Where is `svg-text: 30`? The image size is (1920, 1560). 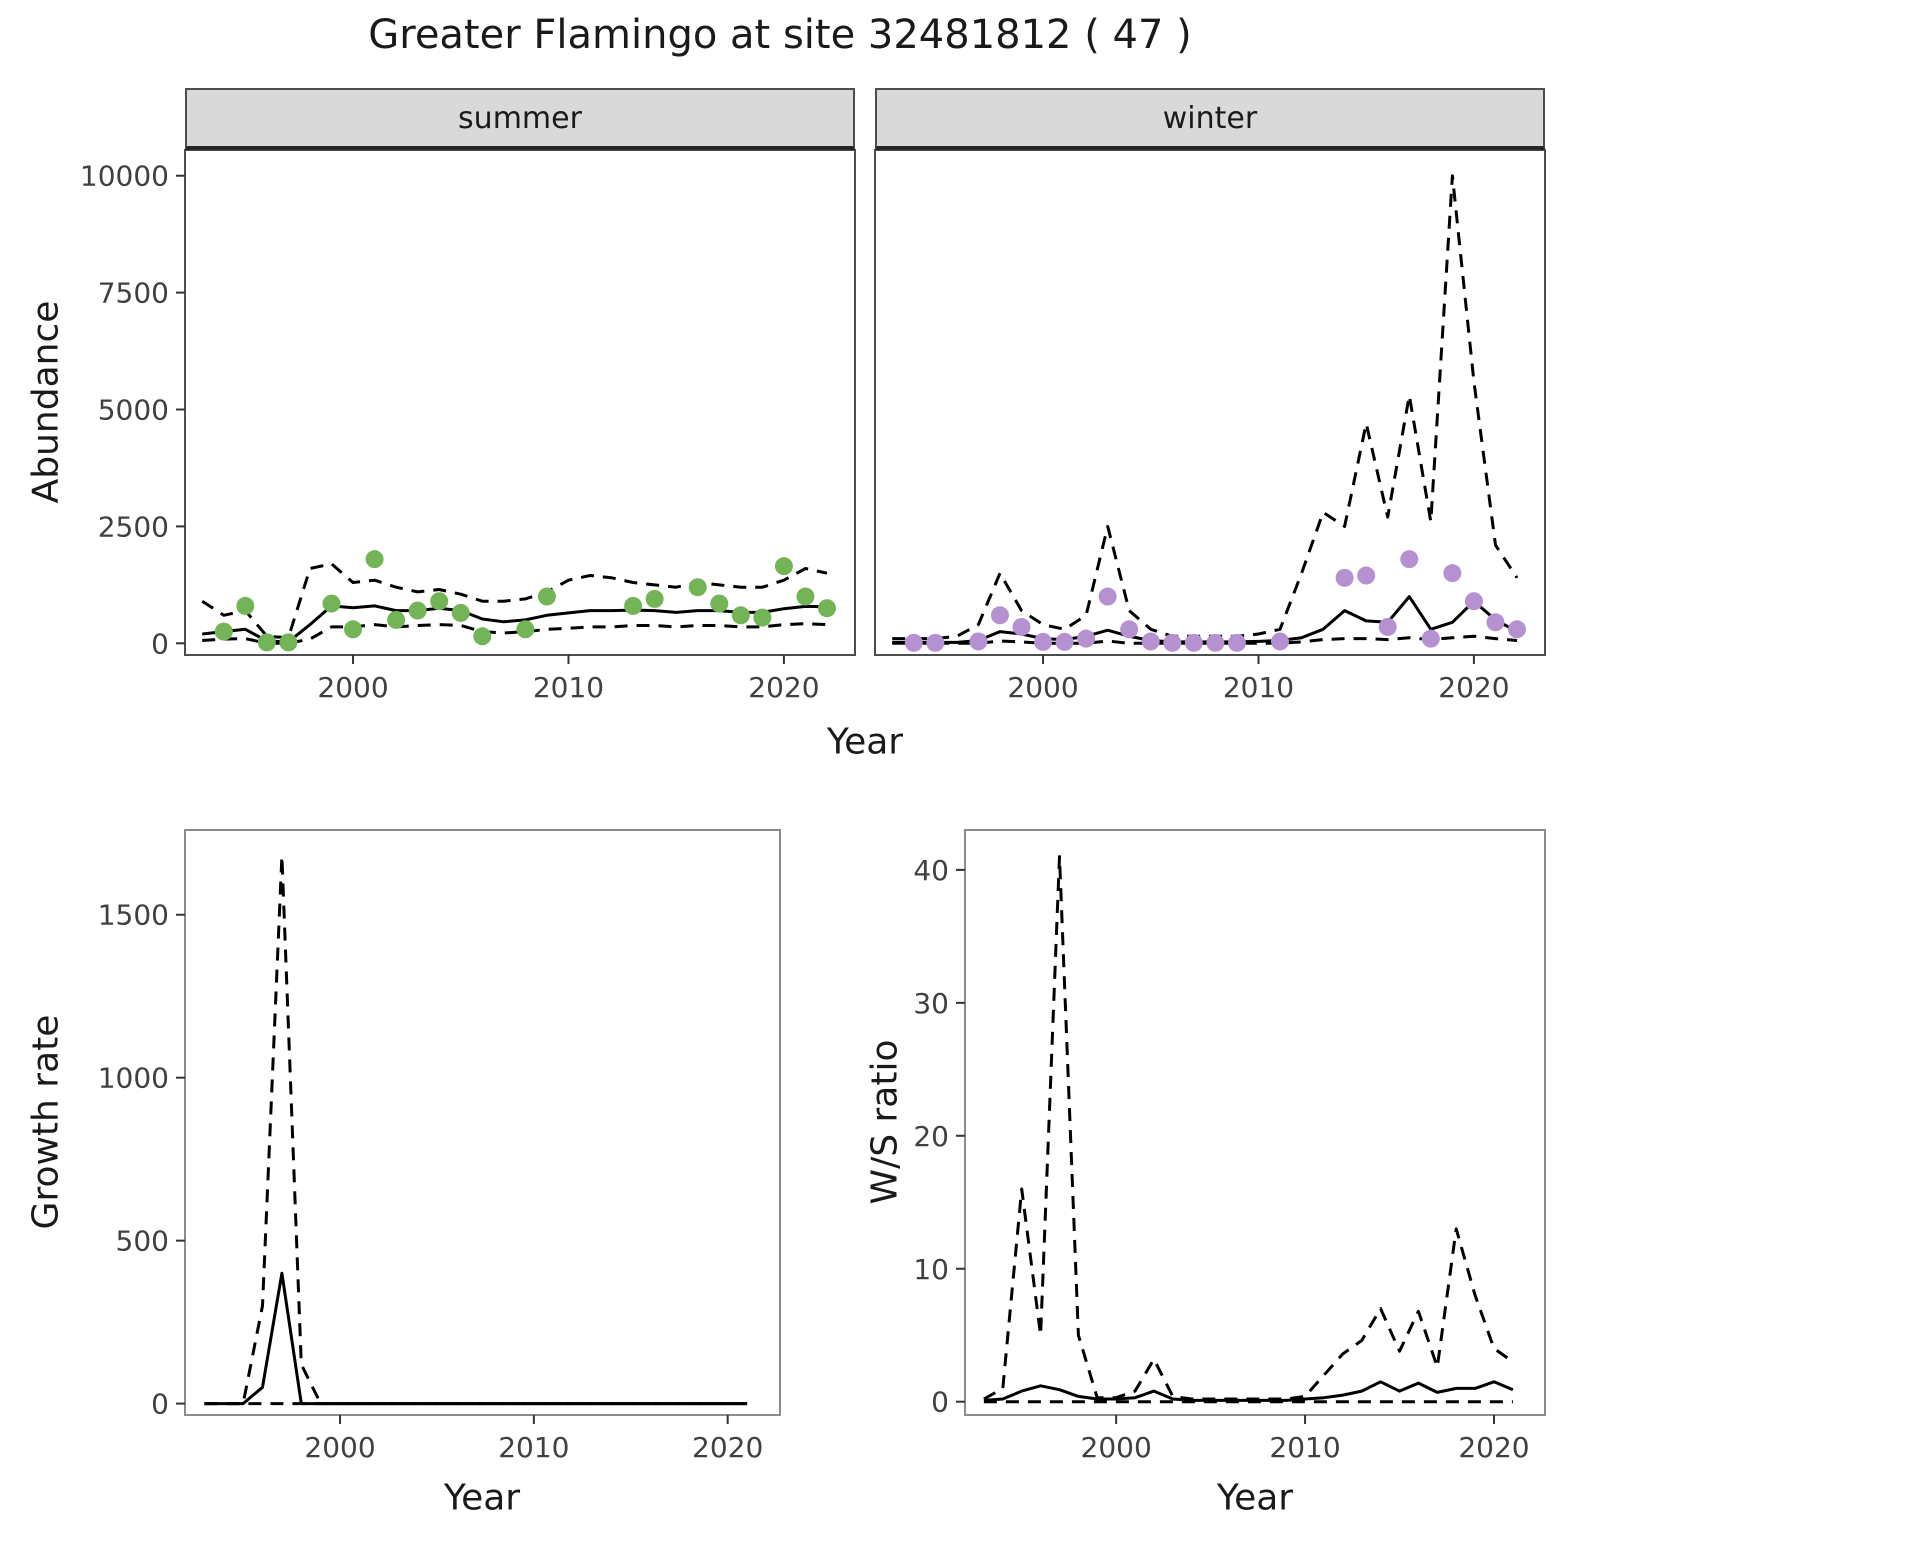 svg-text: 30 is located at coordinates (931, 1003).